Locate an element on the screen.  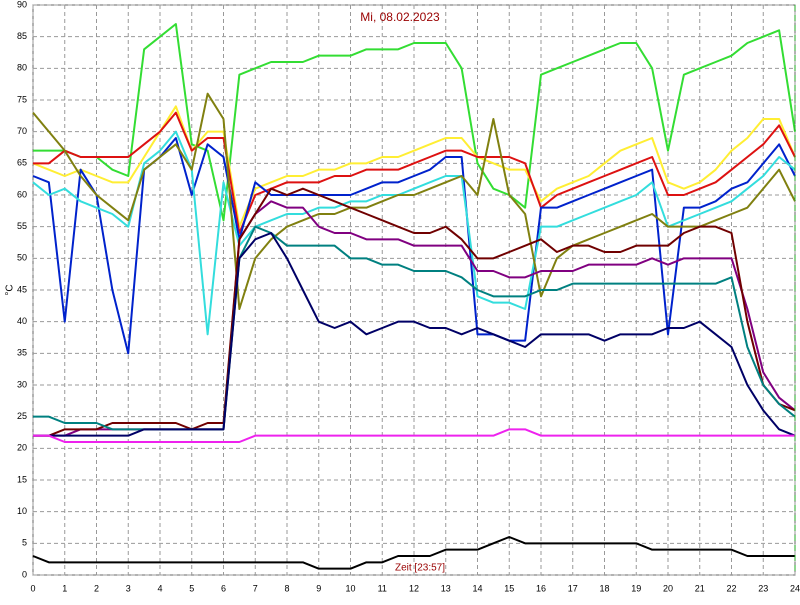
x-tick-label: 11 is located at coordinates (382, 588).